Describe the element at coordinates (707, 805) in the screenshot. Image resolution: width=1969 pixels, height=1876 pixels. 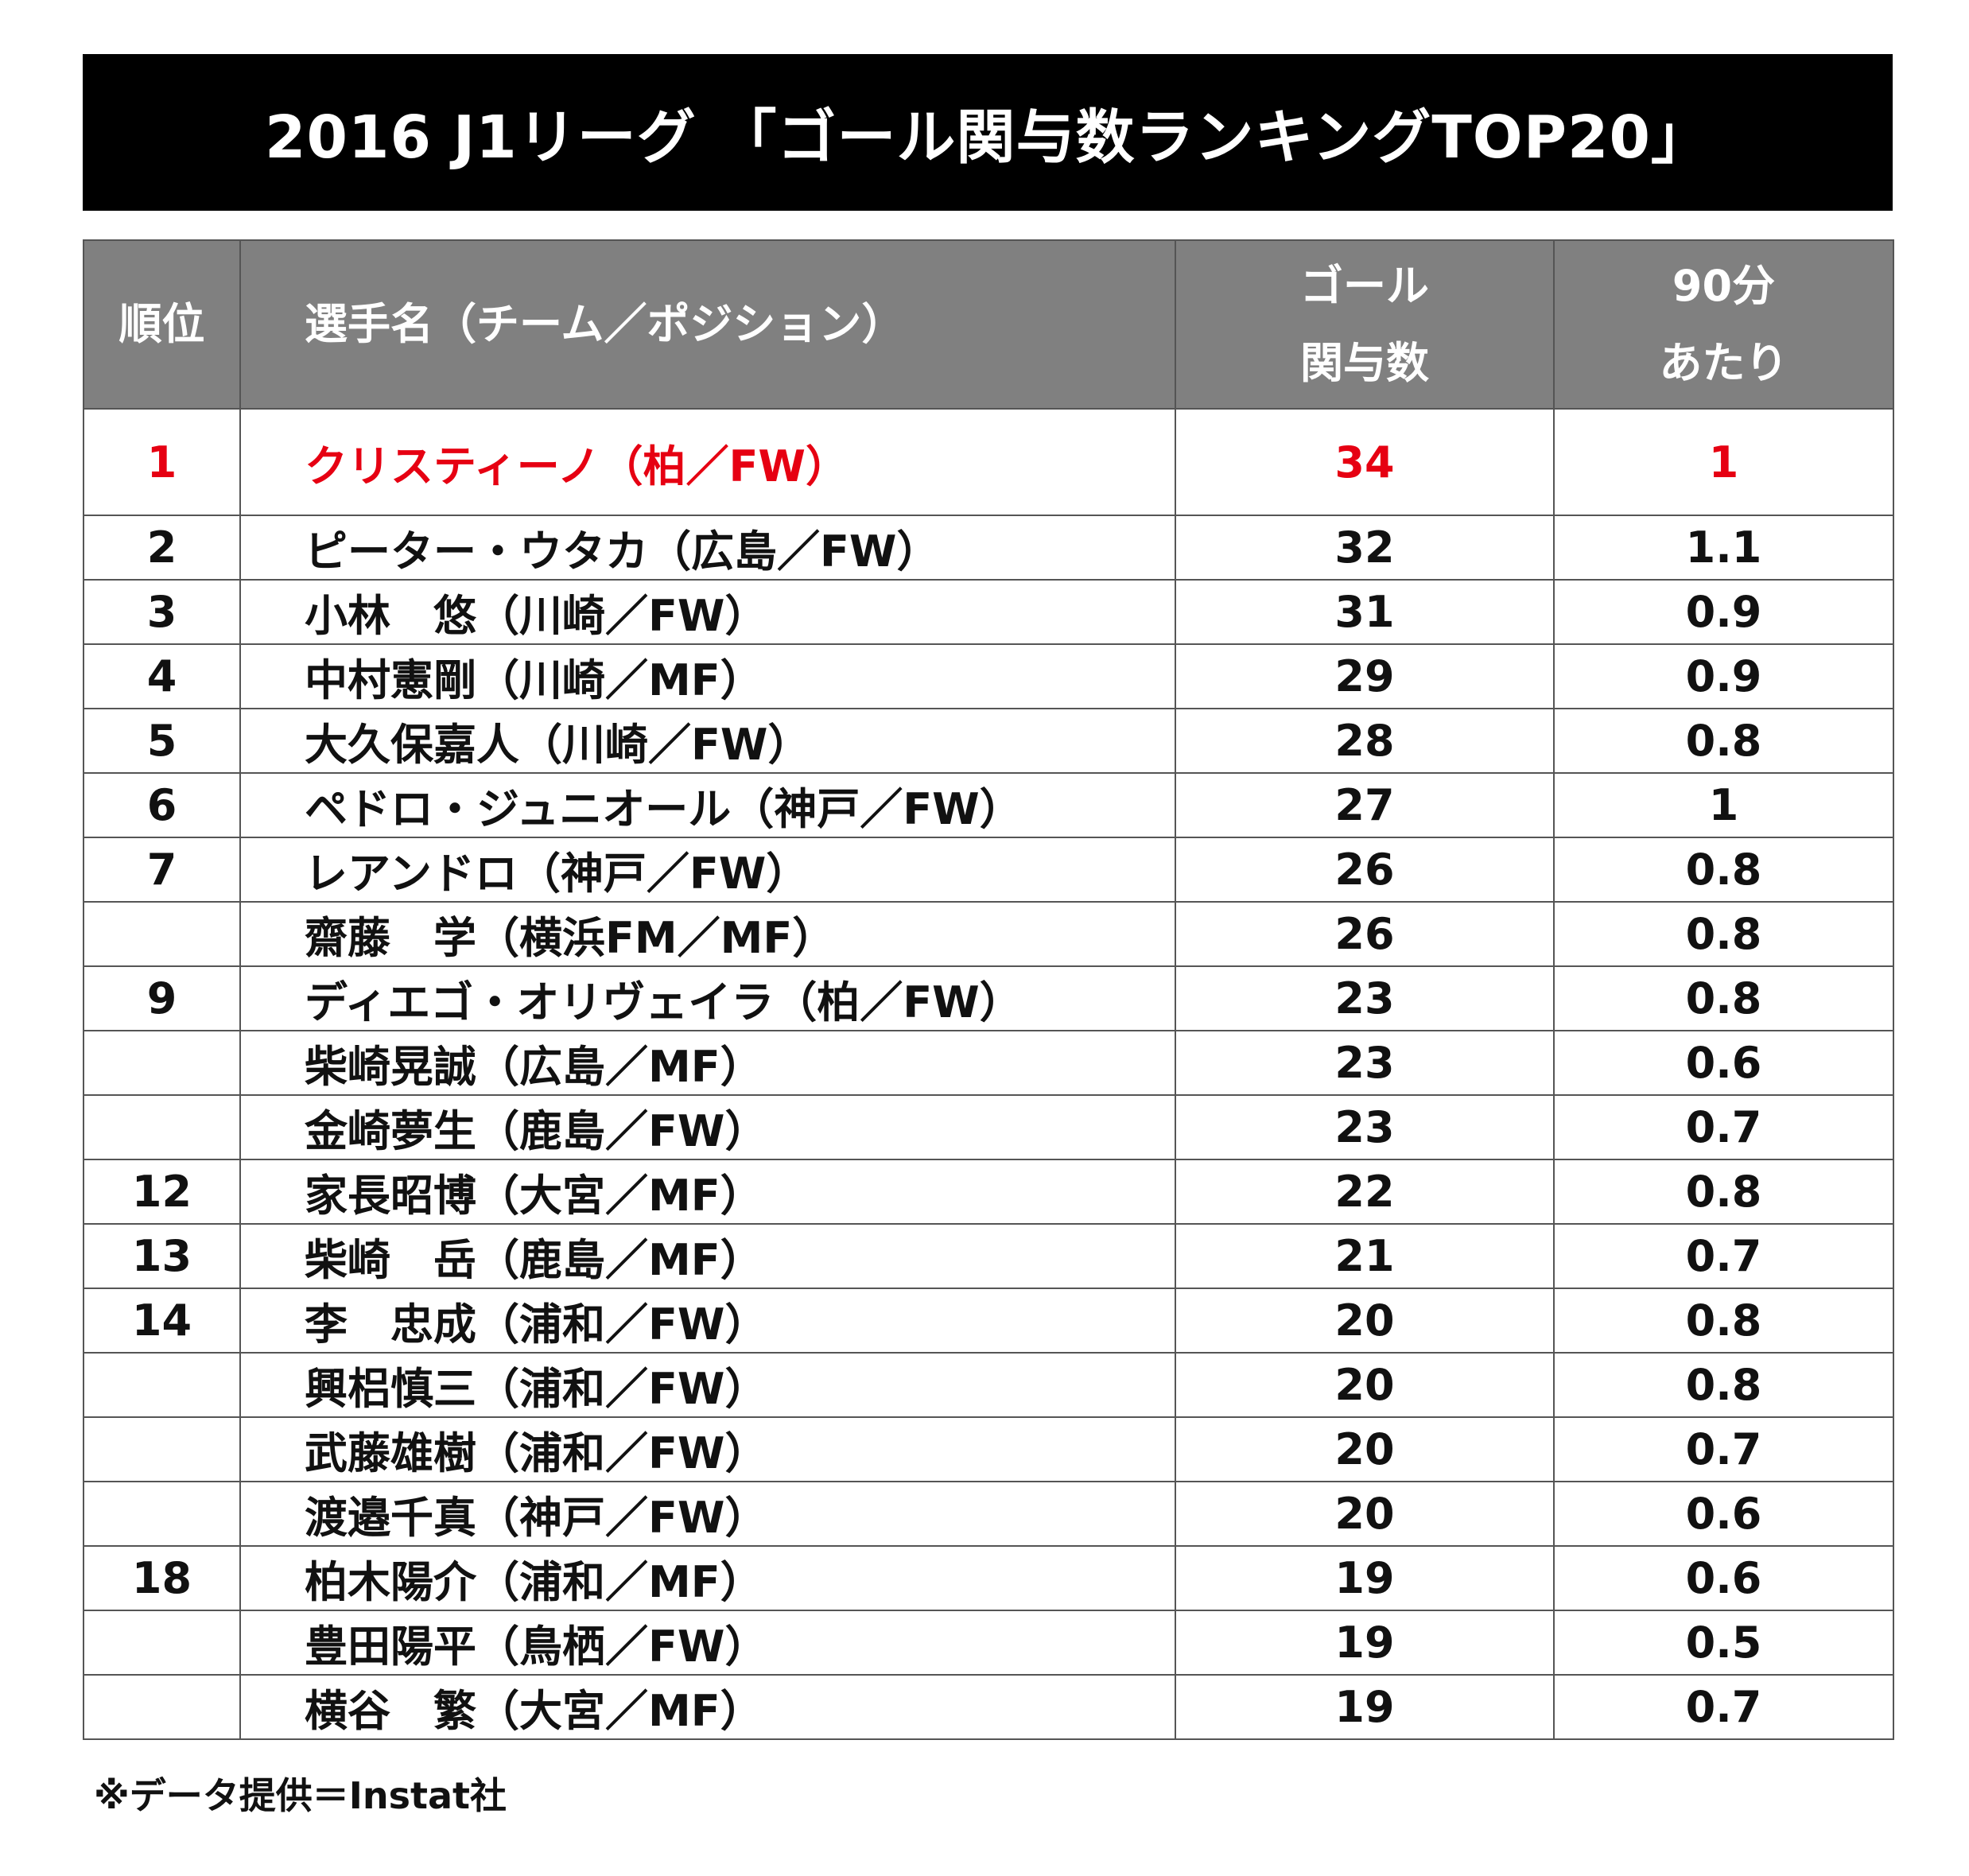
I see `player-name-cell: ペドロ・ジュニオール（神戸／FW）` at that location.